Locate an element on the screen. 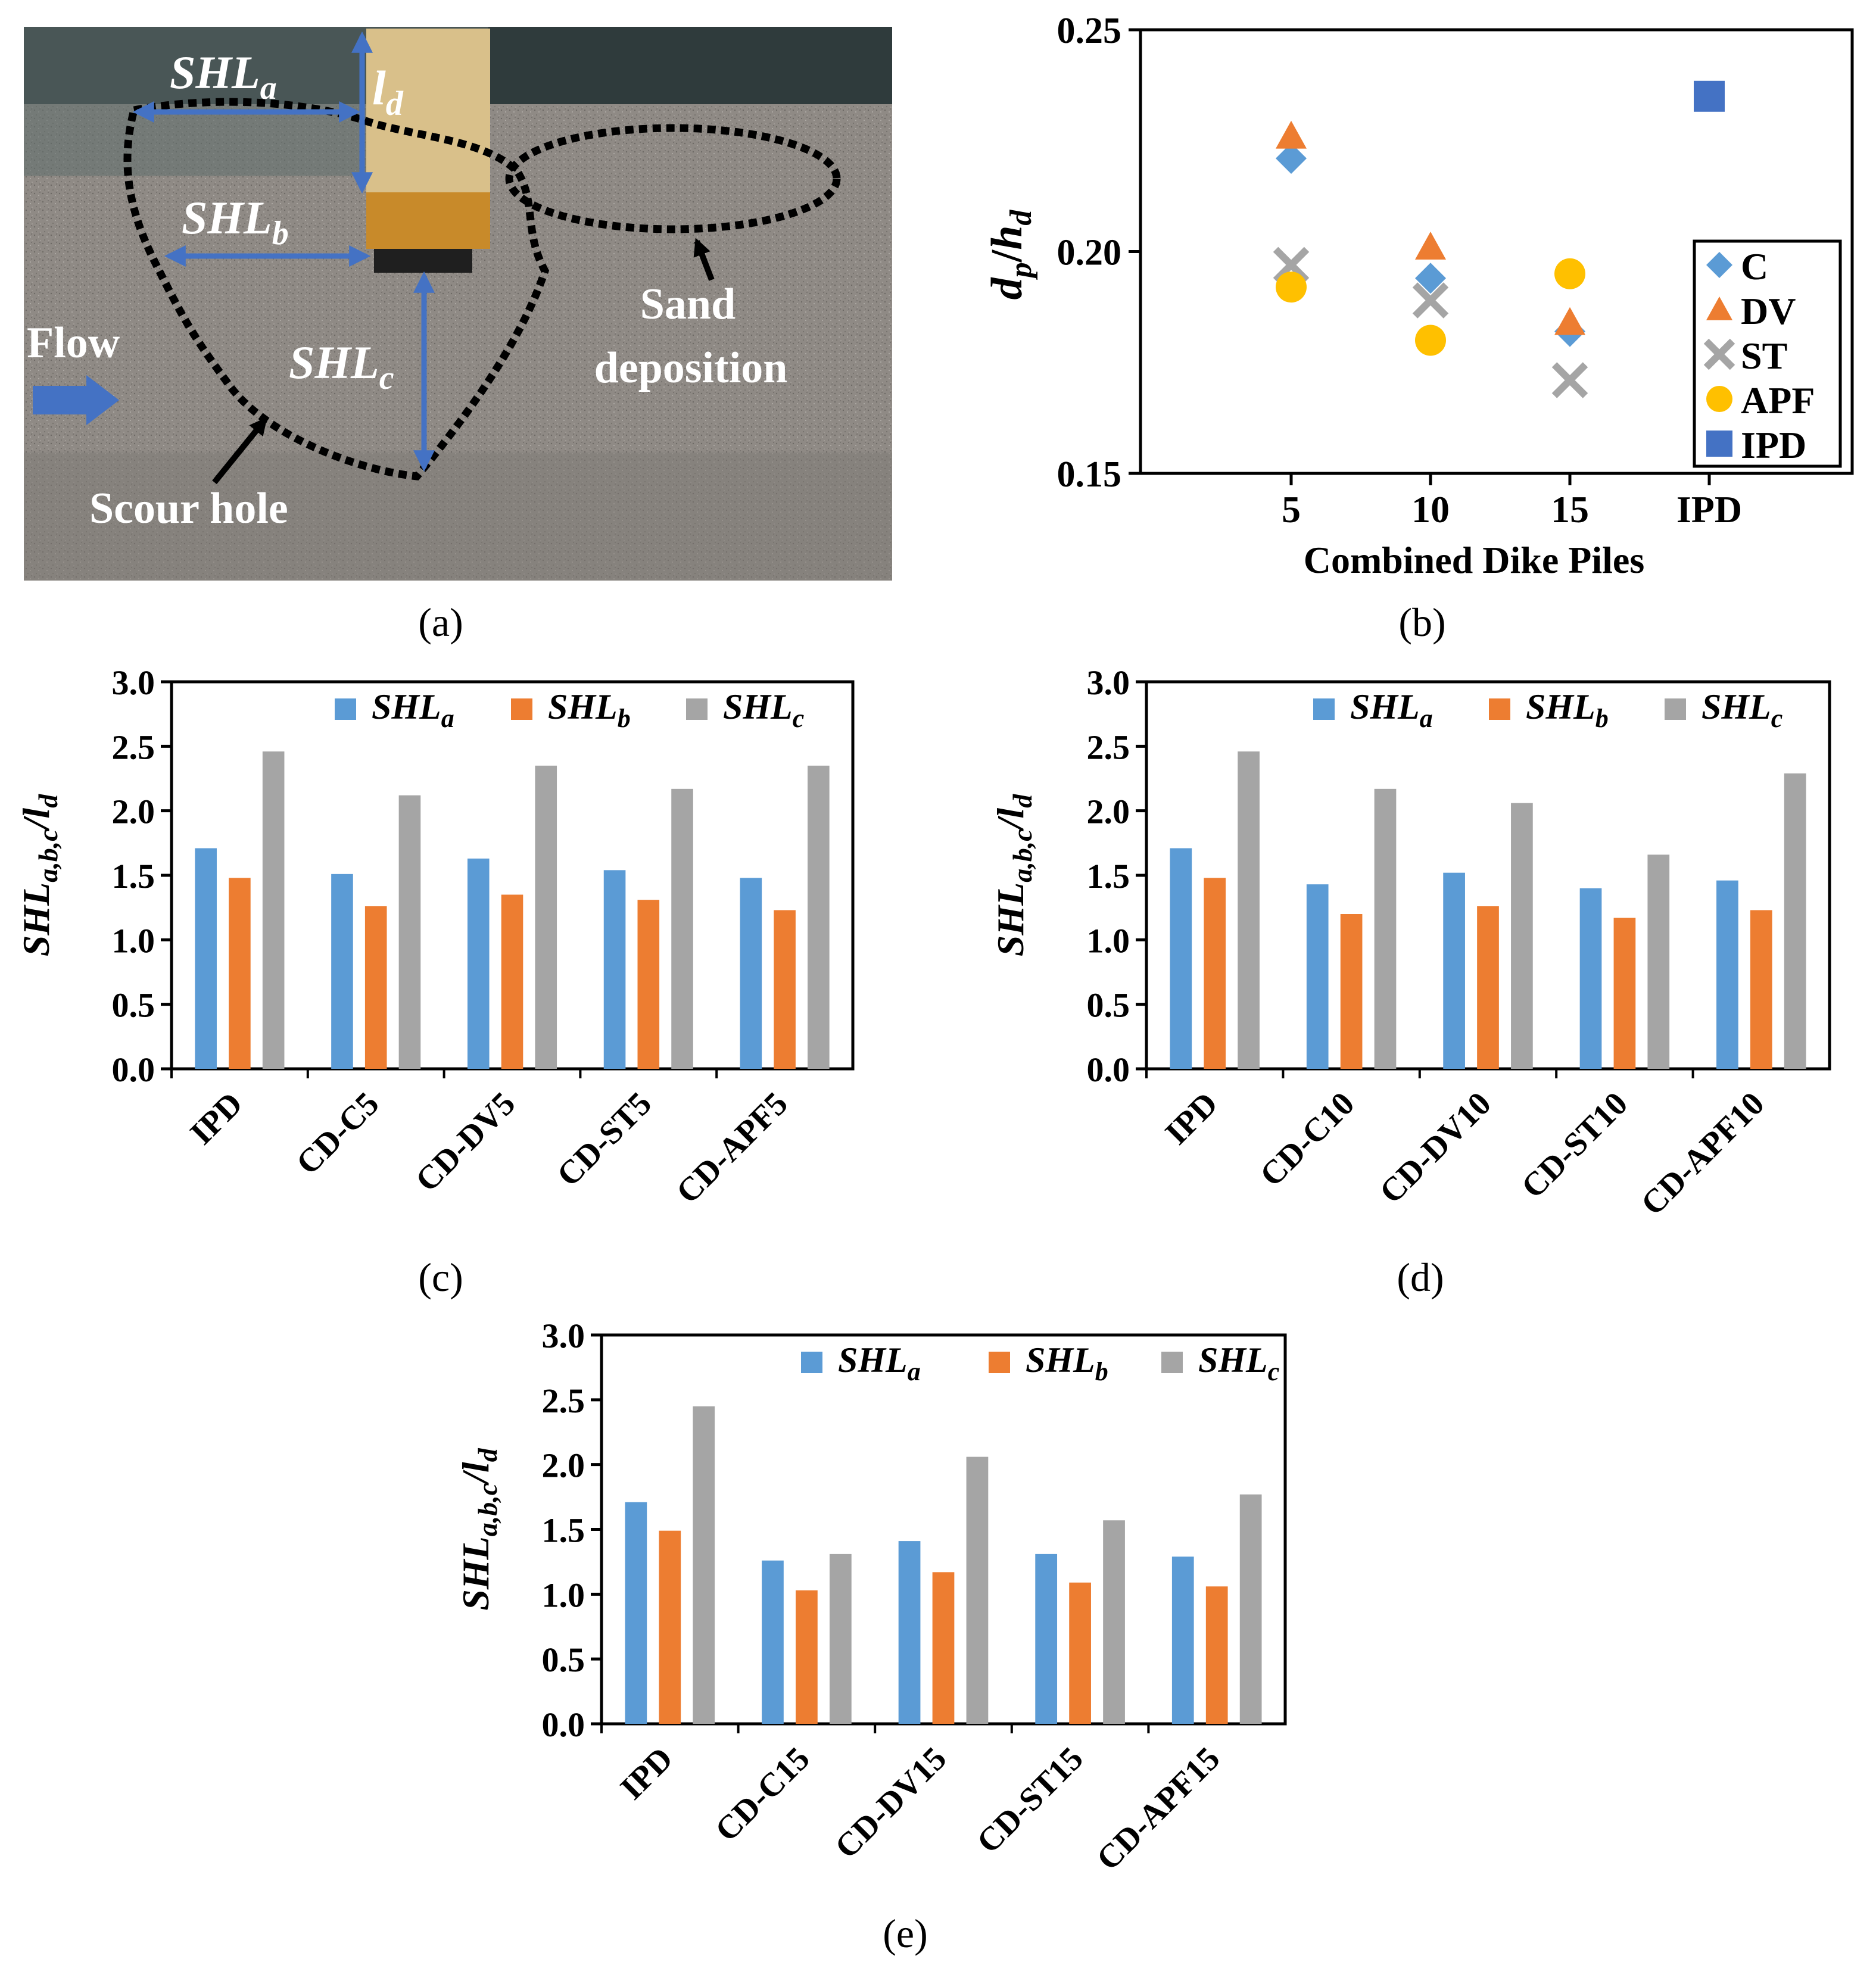  legend-marker-ipd is located at coordinates (1719, 444).